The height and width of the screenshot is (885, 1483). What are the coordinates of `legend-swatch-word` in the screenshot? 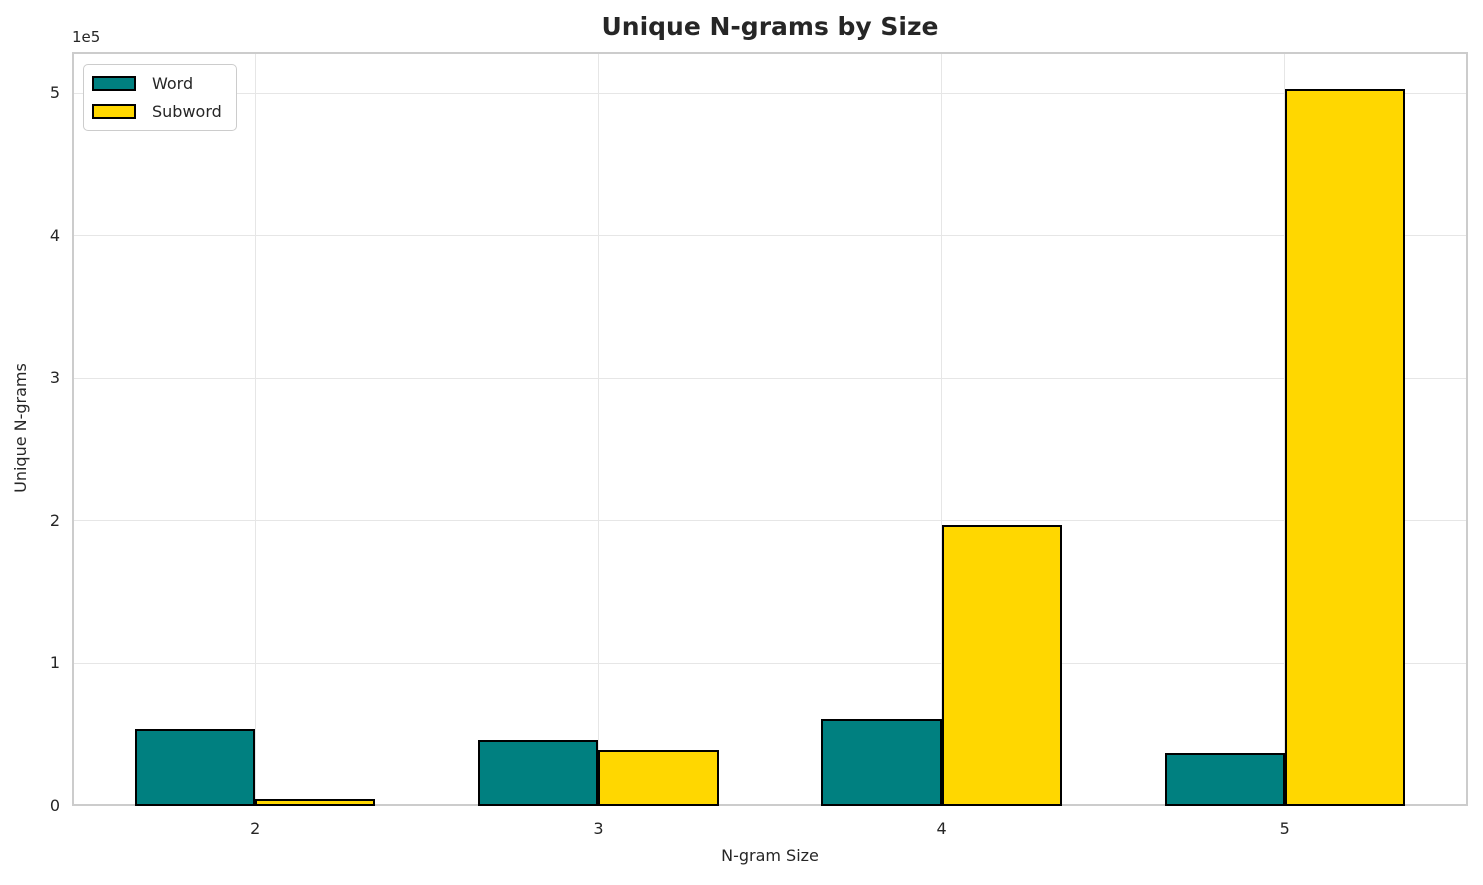 It's located at (114, 83).